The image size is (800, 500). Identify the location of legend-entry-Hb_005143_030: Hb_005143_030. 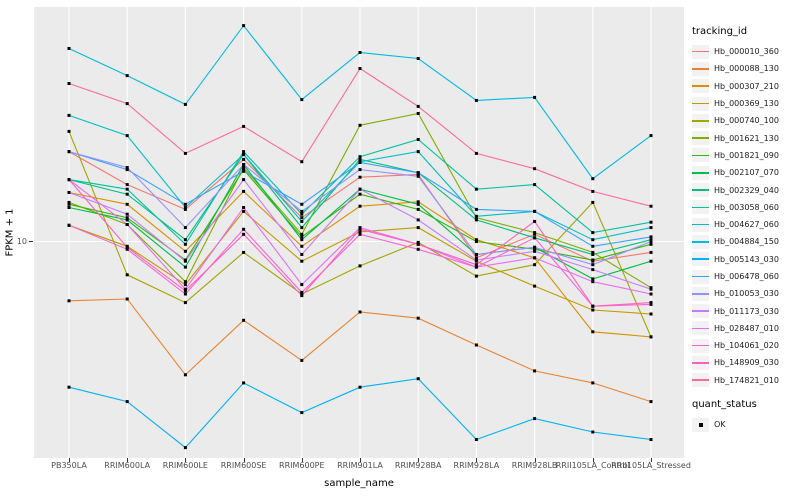
(745, 259).